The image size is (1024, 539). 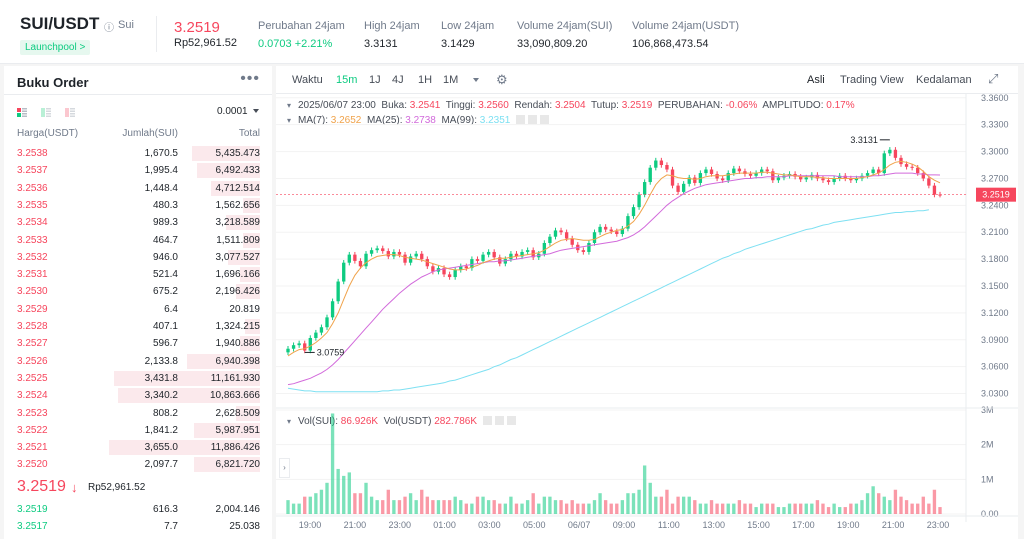 I want to click on ask-row: 3.2528 407.1 1,324.215, so click(x=138, y=326).